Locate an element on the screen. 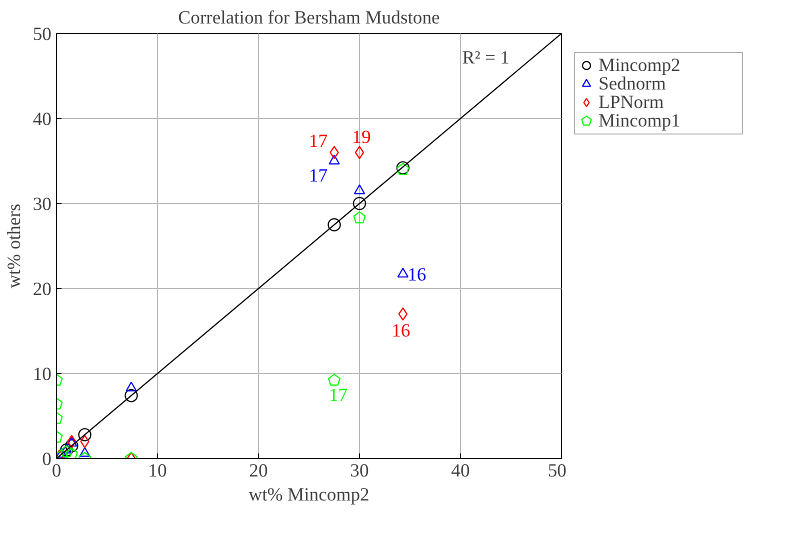 This screenshot has height=557, width=809. legend-label: LPNorm is located at coordinates (631, 103).